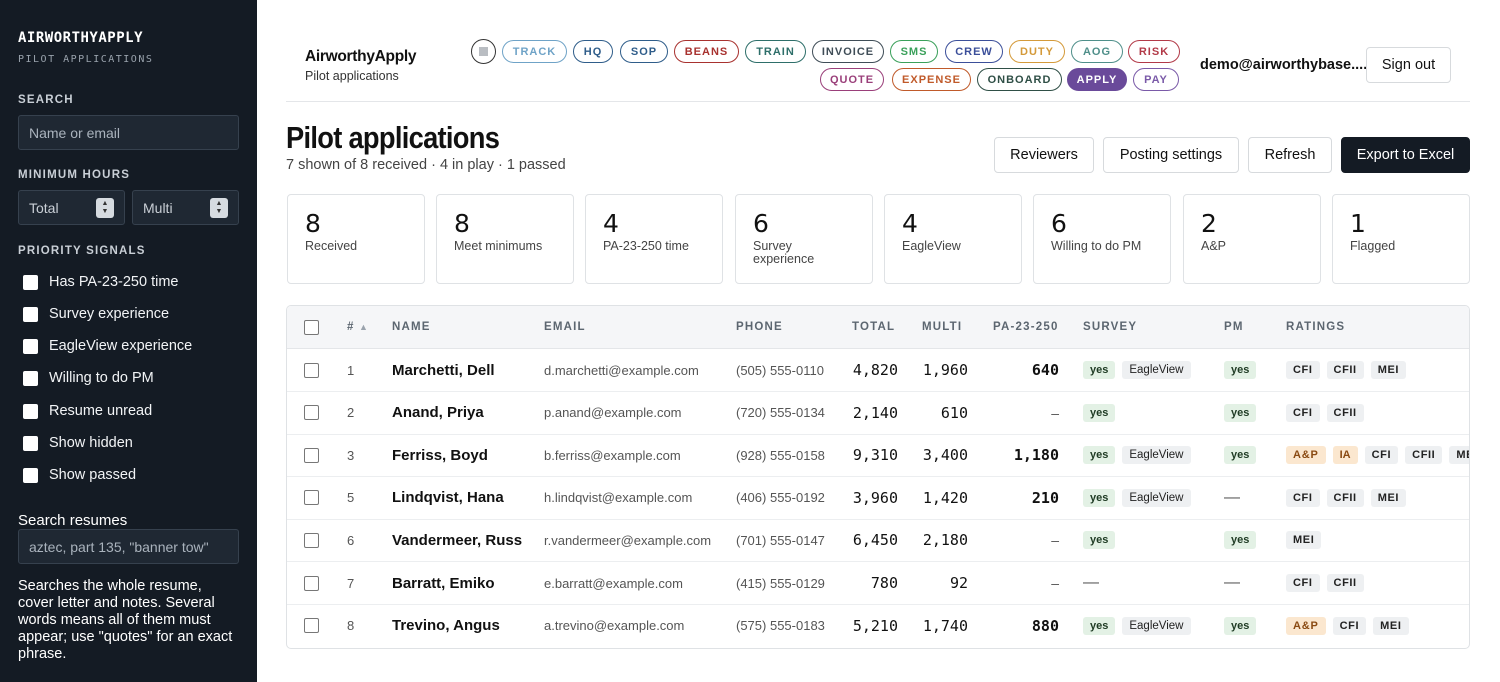  What do you see at coordinates (1290, 155) in the screenshot?
I see `refresh-button: Refresh` at bounding box center [1290, 155].